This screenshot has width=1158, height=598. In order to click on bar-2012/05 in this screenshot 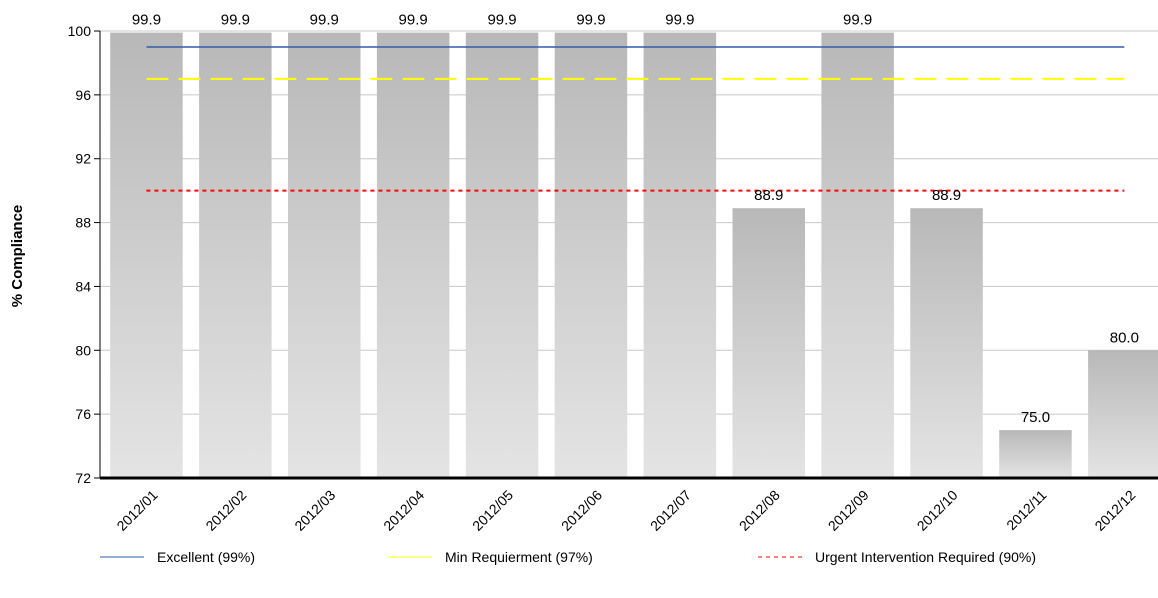, I will do `click(502, 255)`.